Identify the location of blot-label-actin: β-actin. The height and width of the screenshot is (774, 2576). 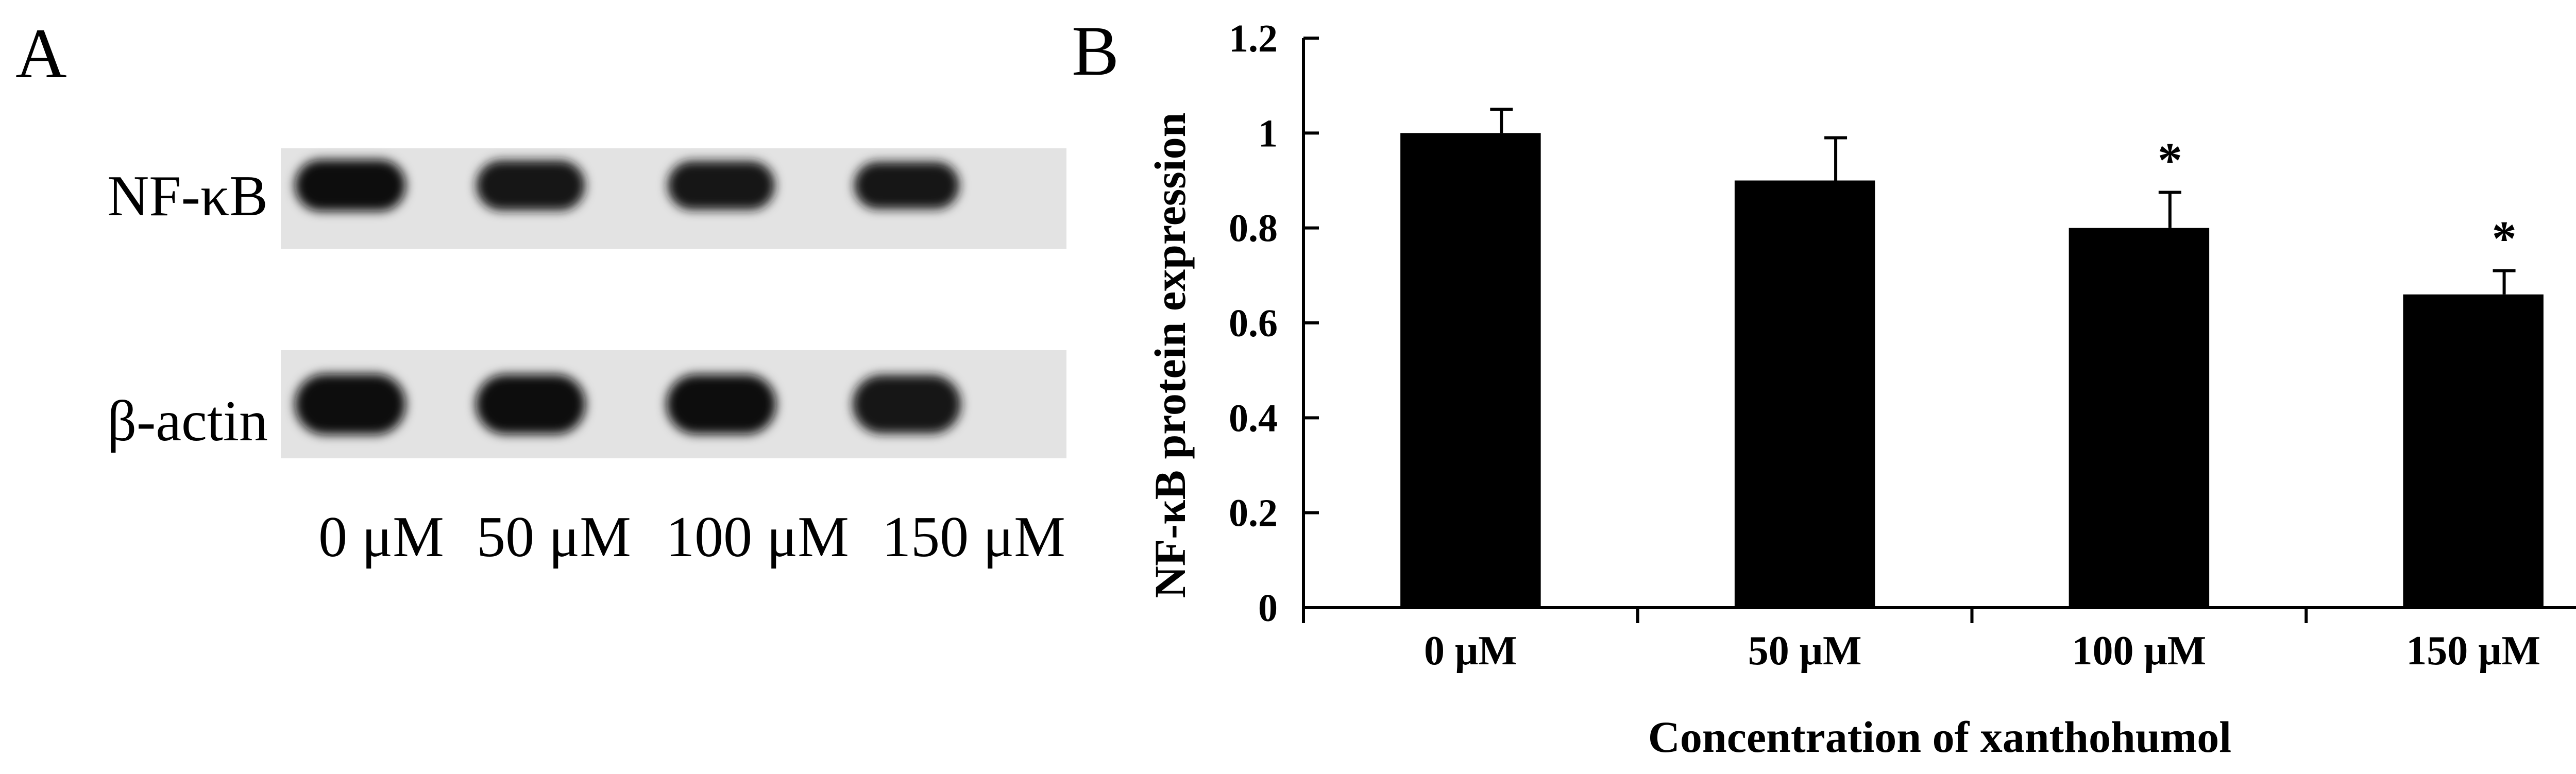
(187, 421).